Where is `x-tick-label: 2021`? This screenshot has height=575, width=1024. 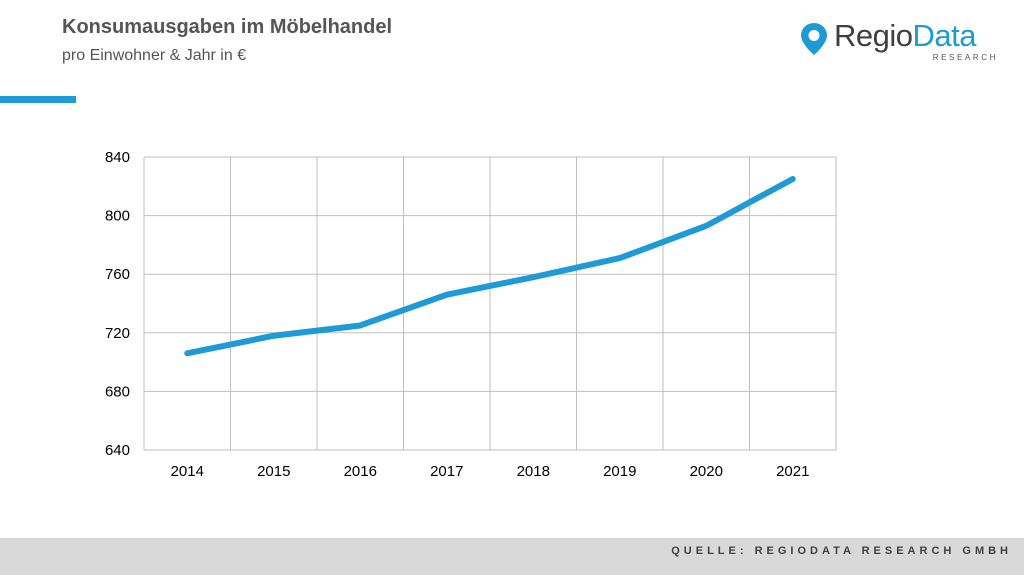 x-tick-label: 2021 is located at coordinates (792, 471).